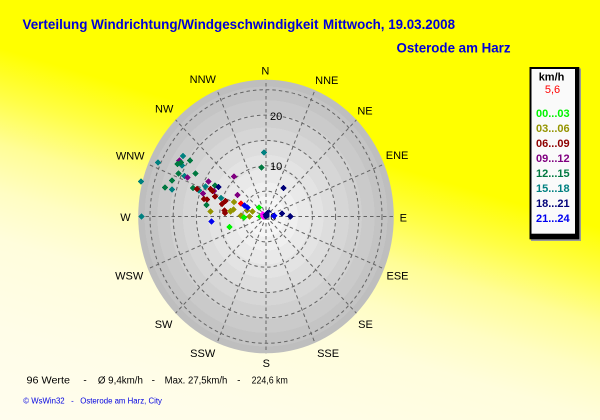 Image resolution: width=600 pixels, height=420 pixels. I want to click on svg-text: NW, so click(164, 110).